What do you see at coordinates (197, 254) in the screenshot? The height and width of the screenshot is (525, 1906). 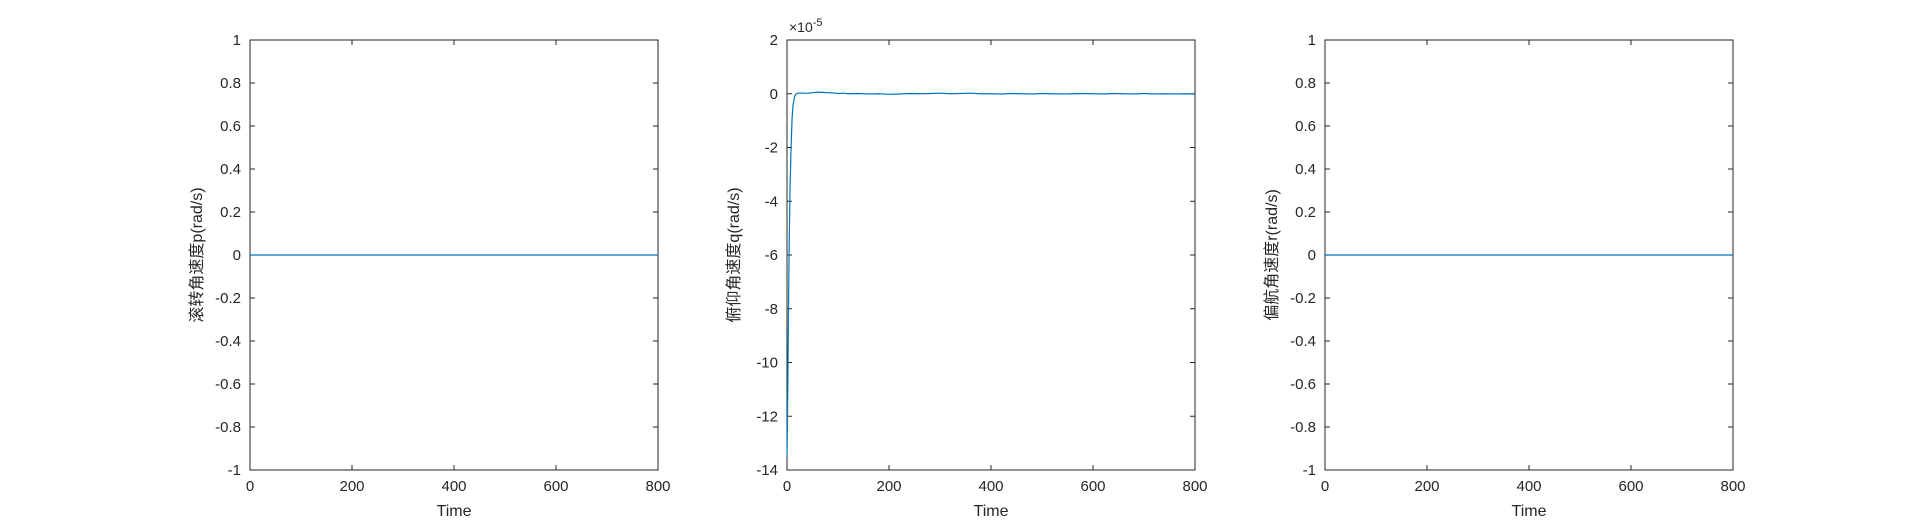 I see `y-axis-label: 滚转角速度p(rad/s)` at bounding box center [197, 254].